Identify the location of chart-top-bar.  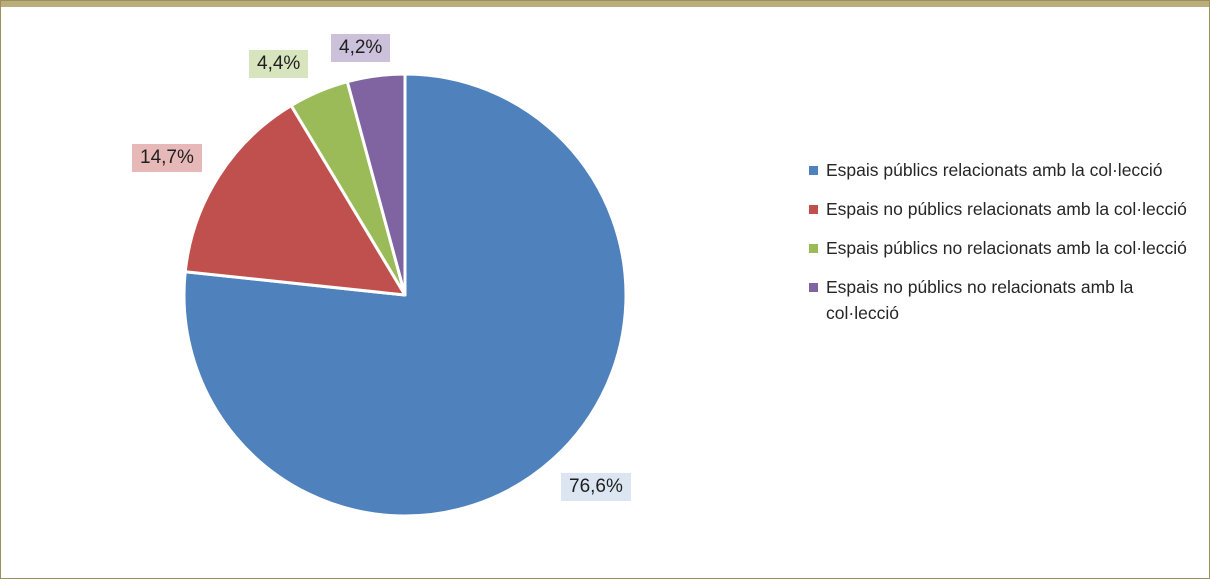
(605, 4).